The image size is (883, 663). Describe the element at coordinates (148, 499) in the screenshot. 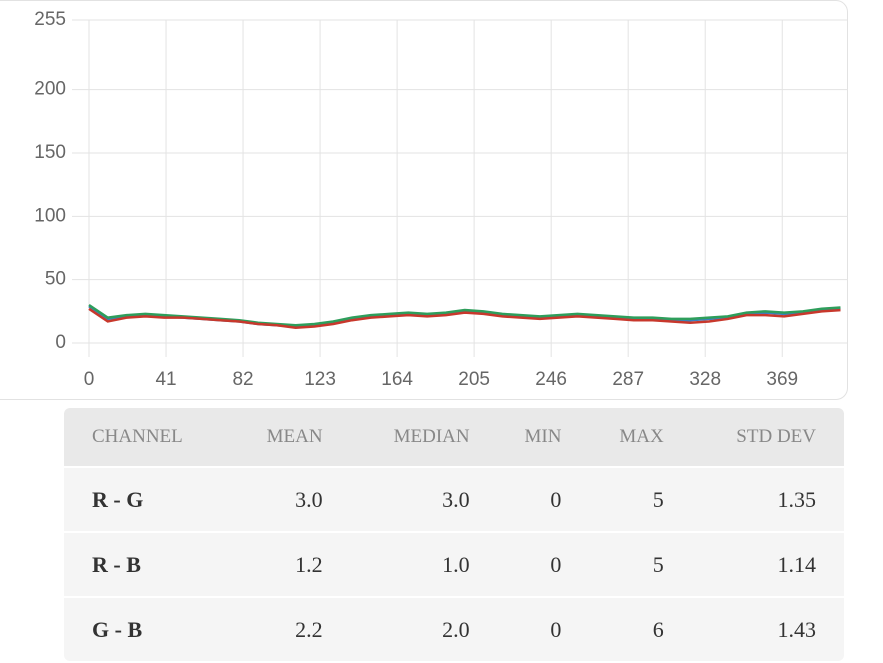

I see `table-cell: R - G` at that location.